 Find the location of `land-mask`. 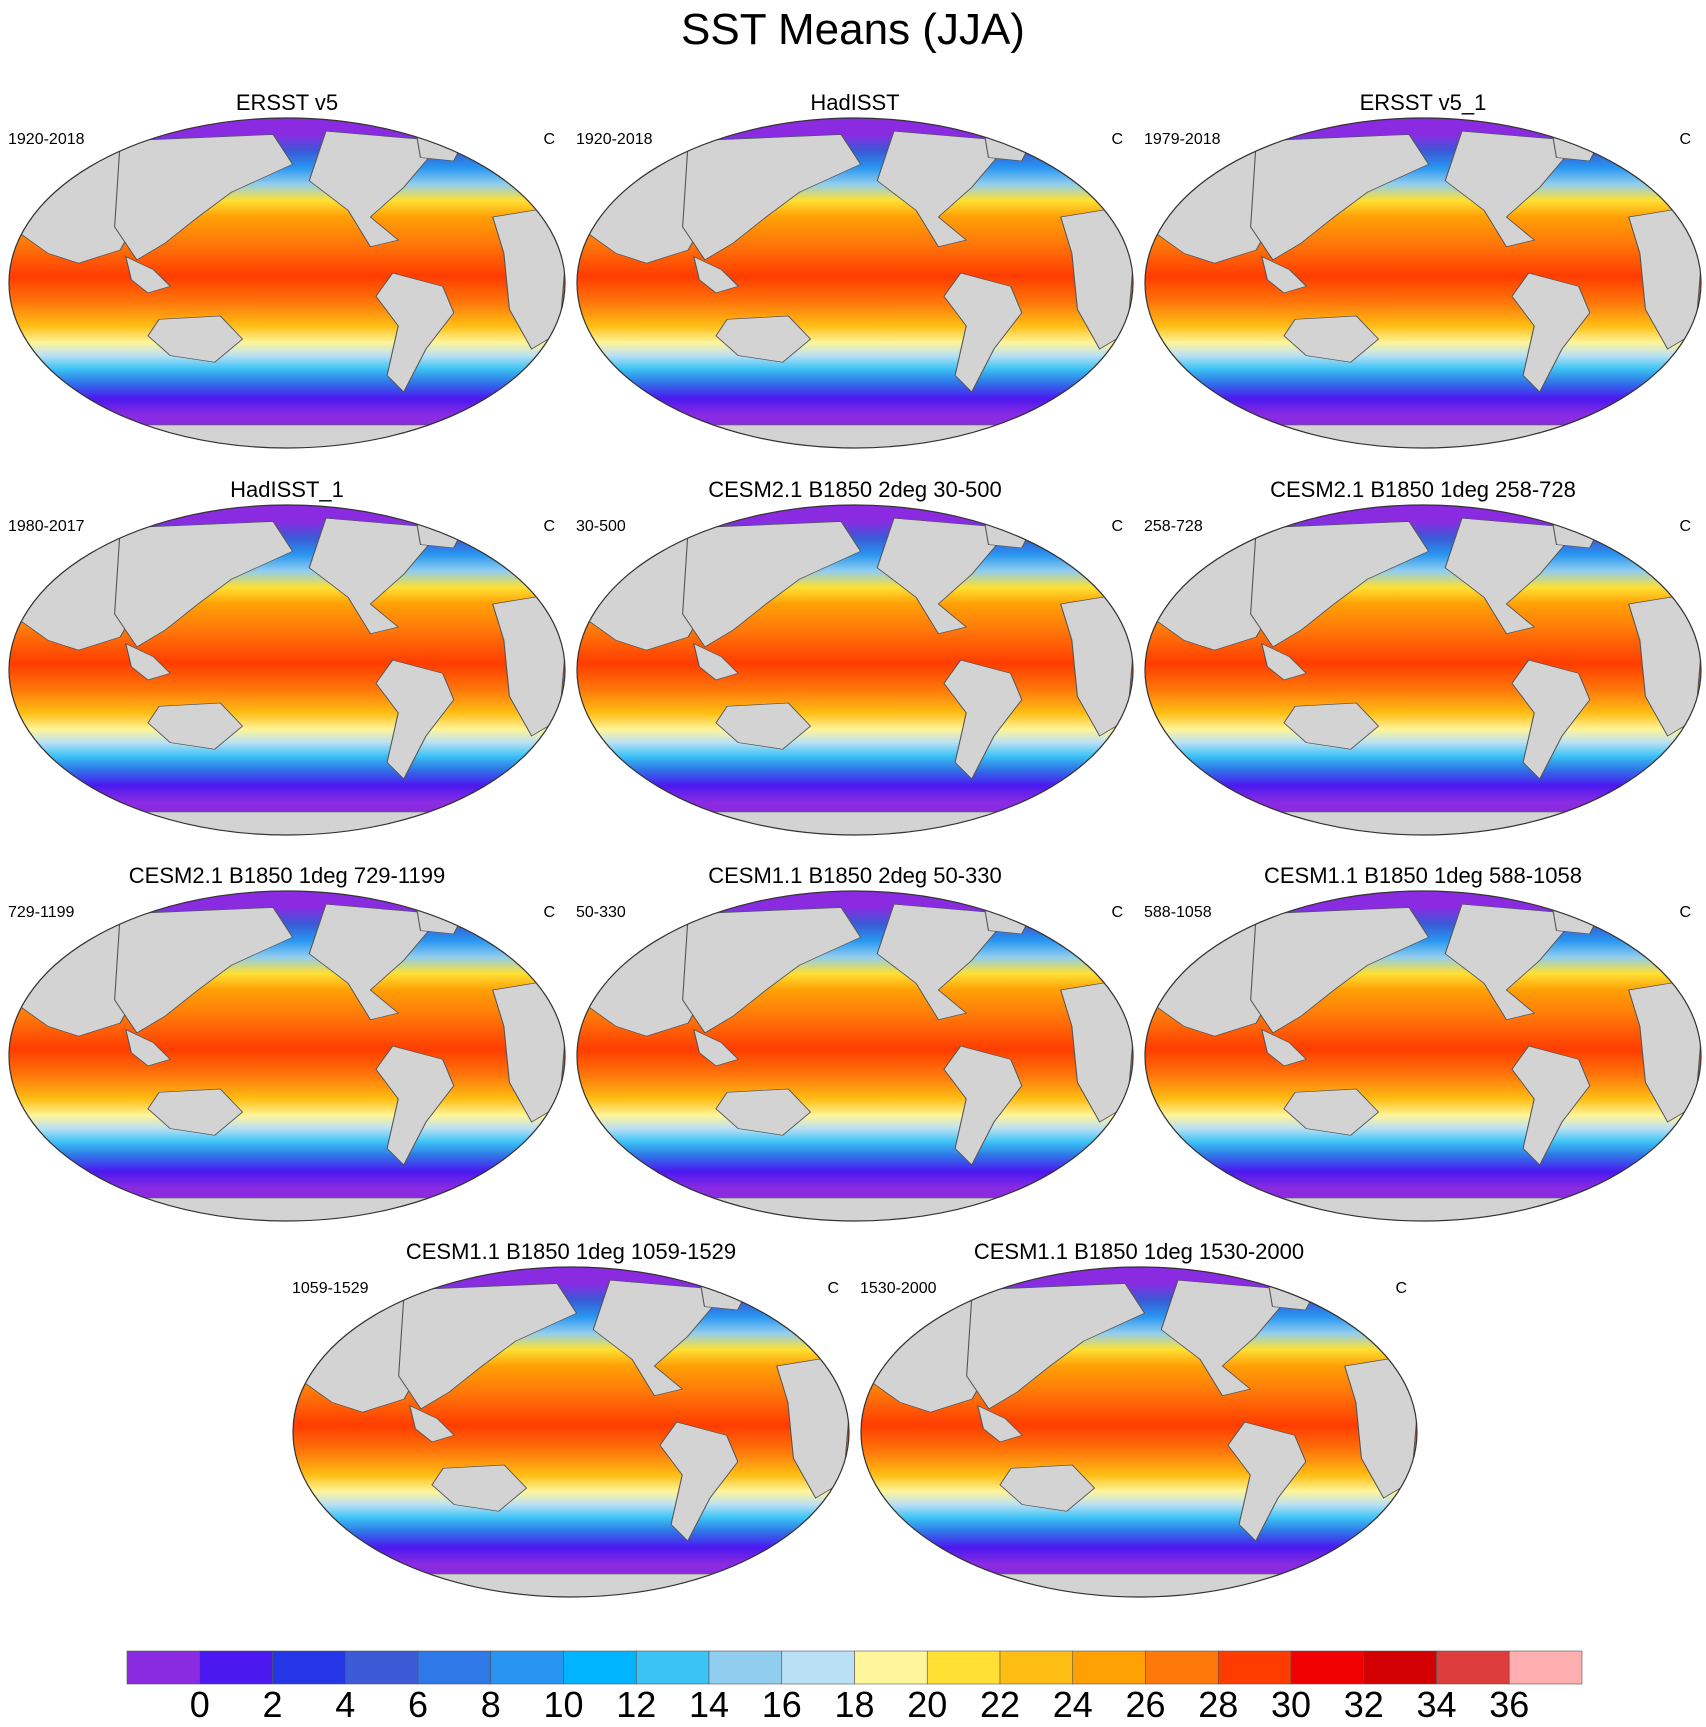

land-mask is located at coordinates (287, 673).